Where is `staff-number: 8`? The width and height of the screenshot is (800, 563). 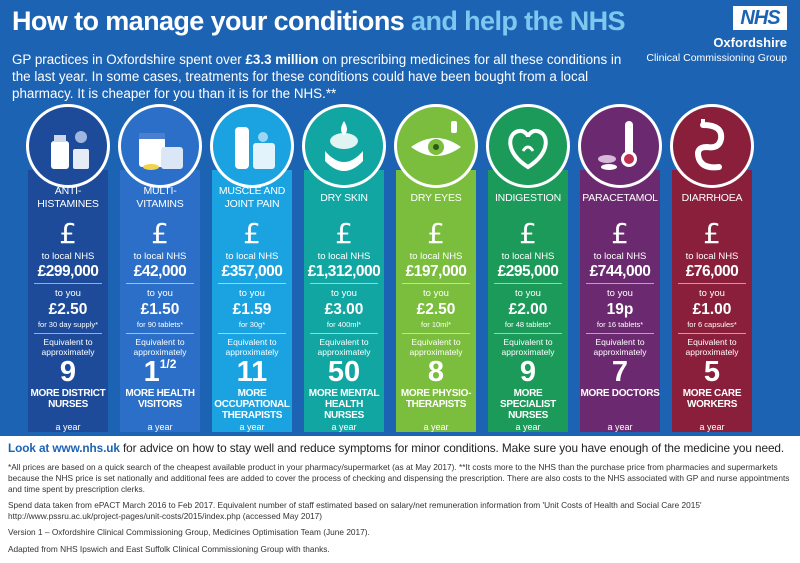 staff-number: 8 is located at coordinates (436, 372).